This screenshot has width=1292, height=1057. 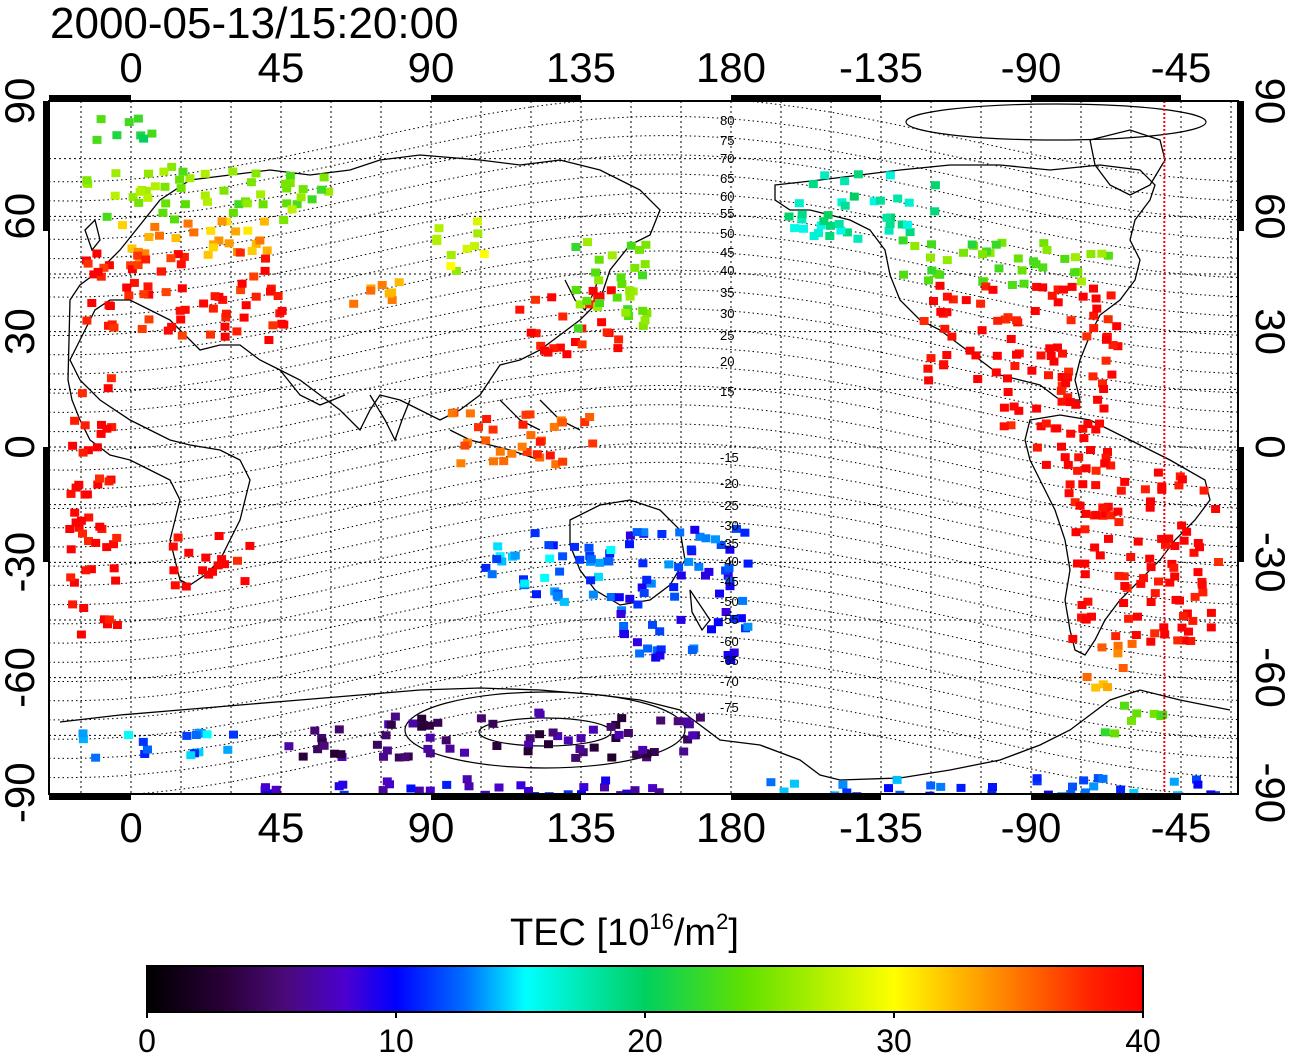 I want to click on mlat-contour, so click(x=643, y=735).